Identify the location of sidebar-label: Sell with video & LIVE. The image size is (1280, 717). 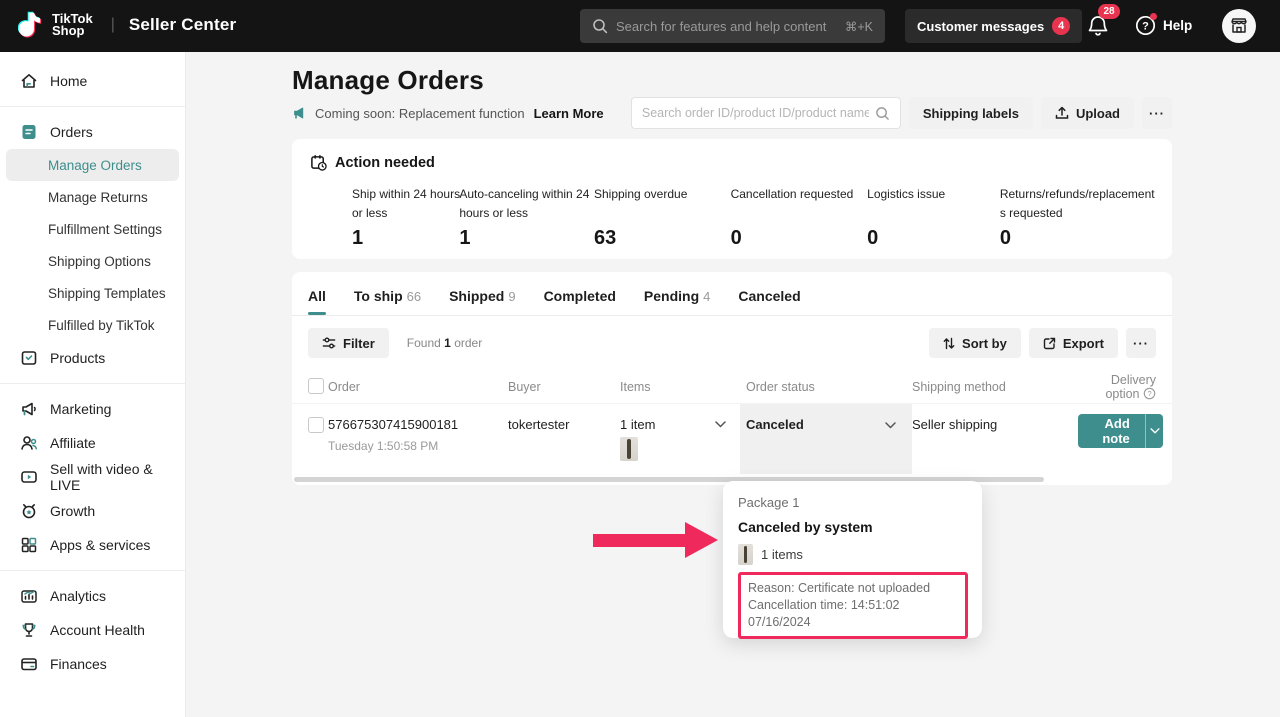
(101, 477).